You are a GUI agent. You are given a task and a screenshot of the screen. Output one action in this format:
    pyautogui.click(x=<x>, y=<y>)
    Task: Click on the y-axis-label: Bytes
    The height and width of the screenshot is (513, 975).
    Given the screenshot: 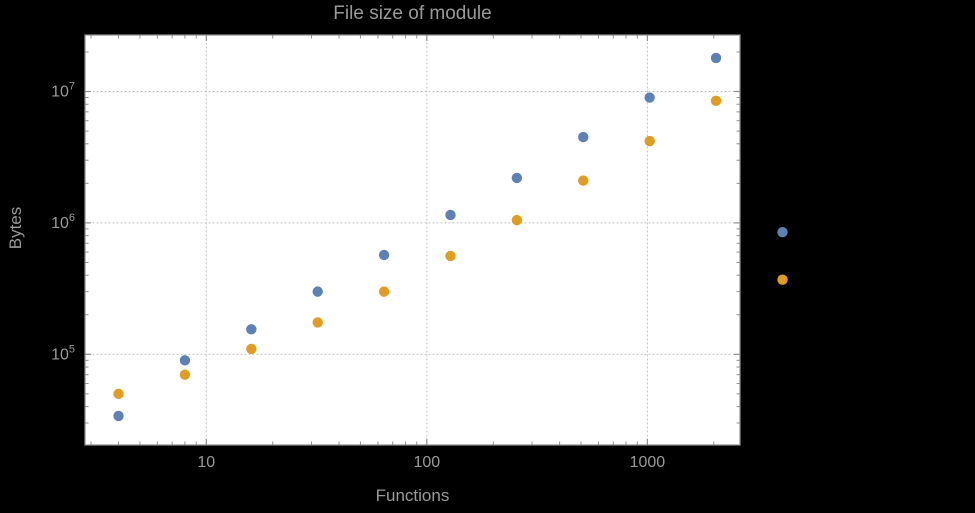 What is the action you would take?
    pyautogui.click(x=15, y=228)
    